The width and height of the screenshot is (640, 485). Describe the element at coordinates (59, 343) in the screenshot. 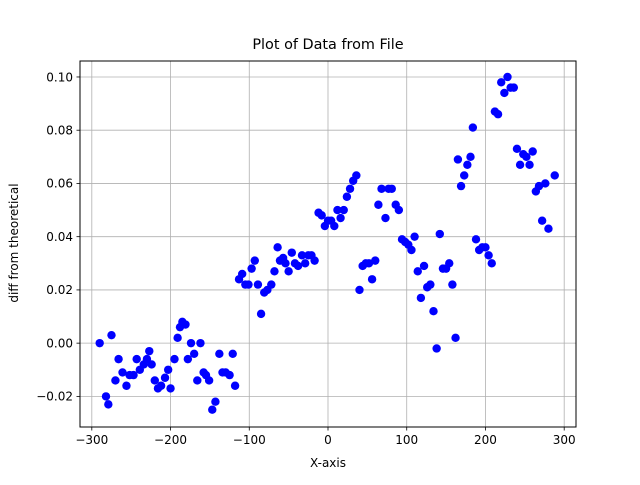

I see `y-tick-label: 0.00` at that location.